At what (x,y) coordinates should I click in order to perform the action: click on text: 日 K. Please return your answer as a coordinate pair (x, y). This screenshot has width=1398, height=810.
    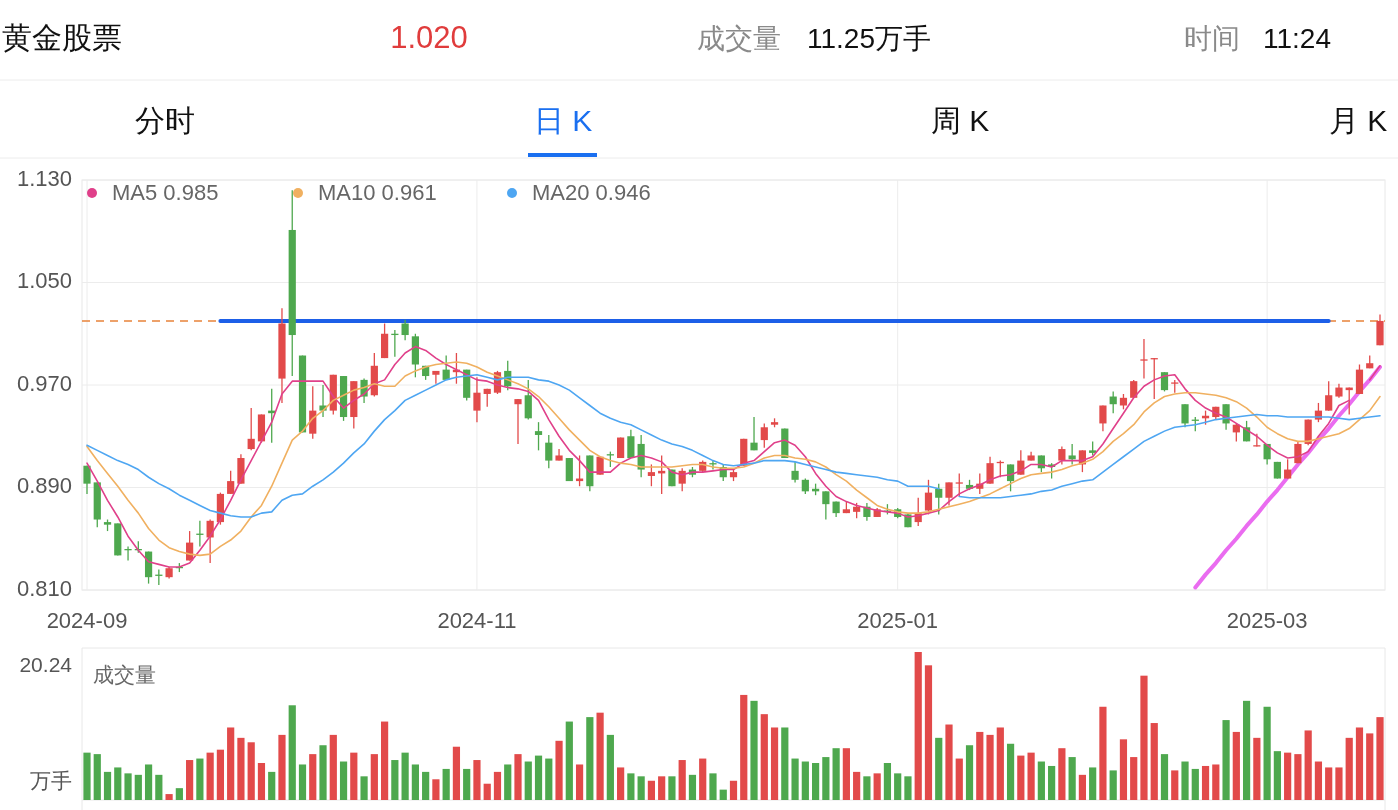
    Looking at the image, I should click on (563, 120).